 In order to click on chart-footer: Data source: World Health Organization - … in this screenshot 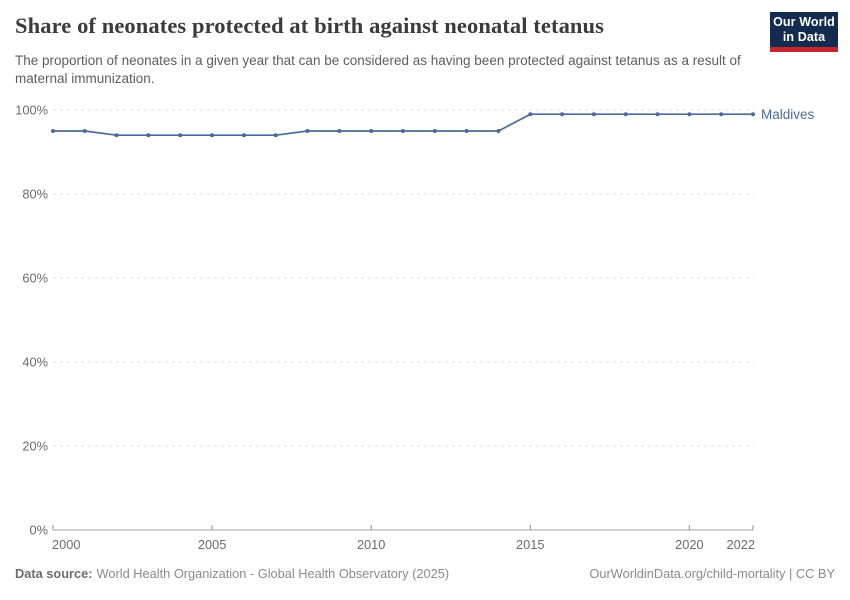, I will do `click(425, 573)`.